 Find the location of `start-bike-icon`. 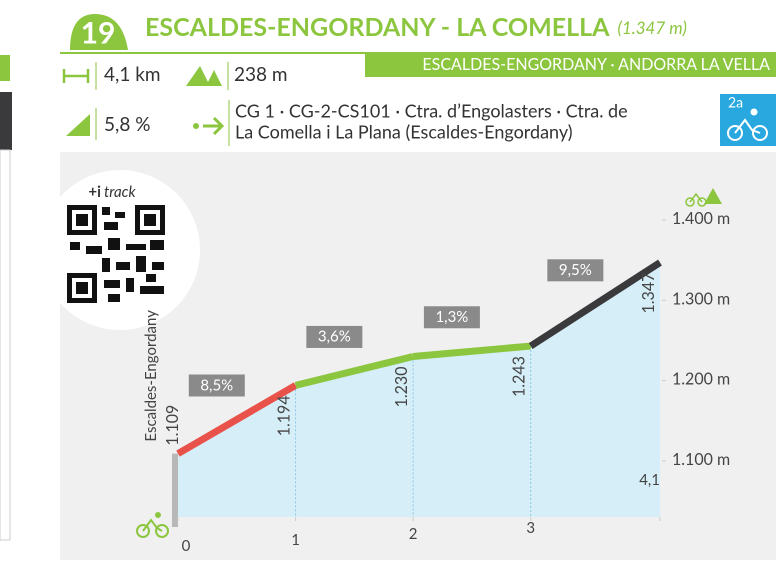

start-bike-icon is located at coordinates (152, 525).